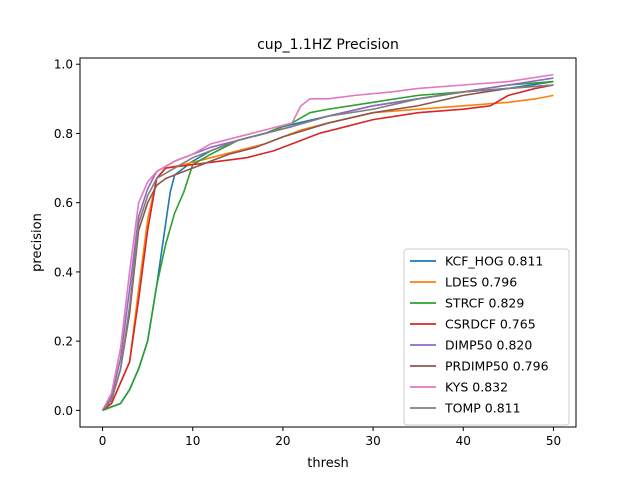 The height and width of the screenshot is (480, 640). I want to click on x-tick-label: 0, so click(103, 441).